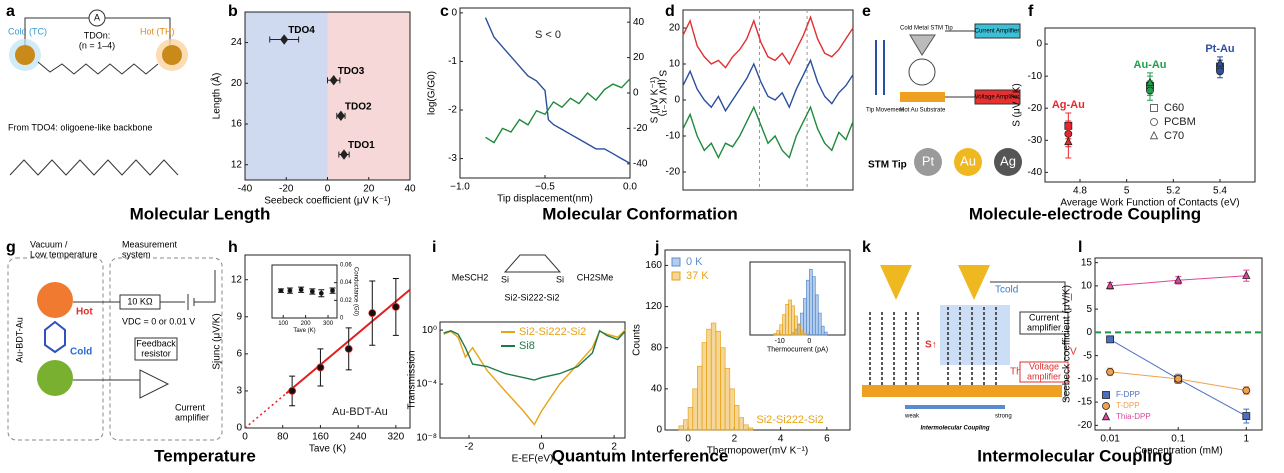 This screenshot has width=1284, height=473. I want to click on strong: strong, so click(1003, 417).